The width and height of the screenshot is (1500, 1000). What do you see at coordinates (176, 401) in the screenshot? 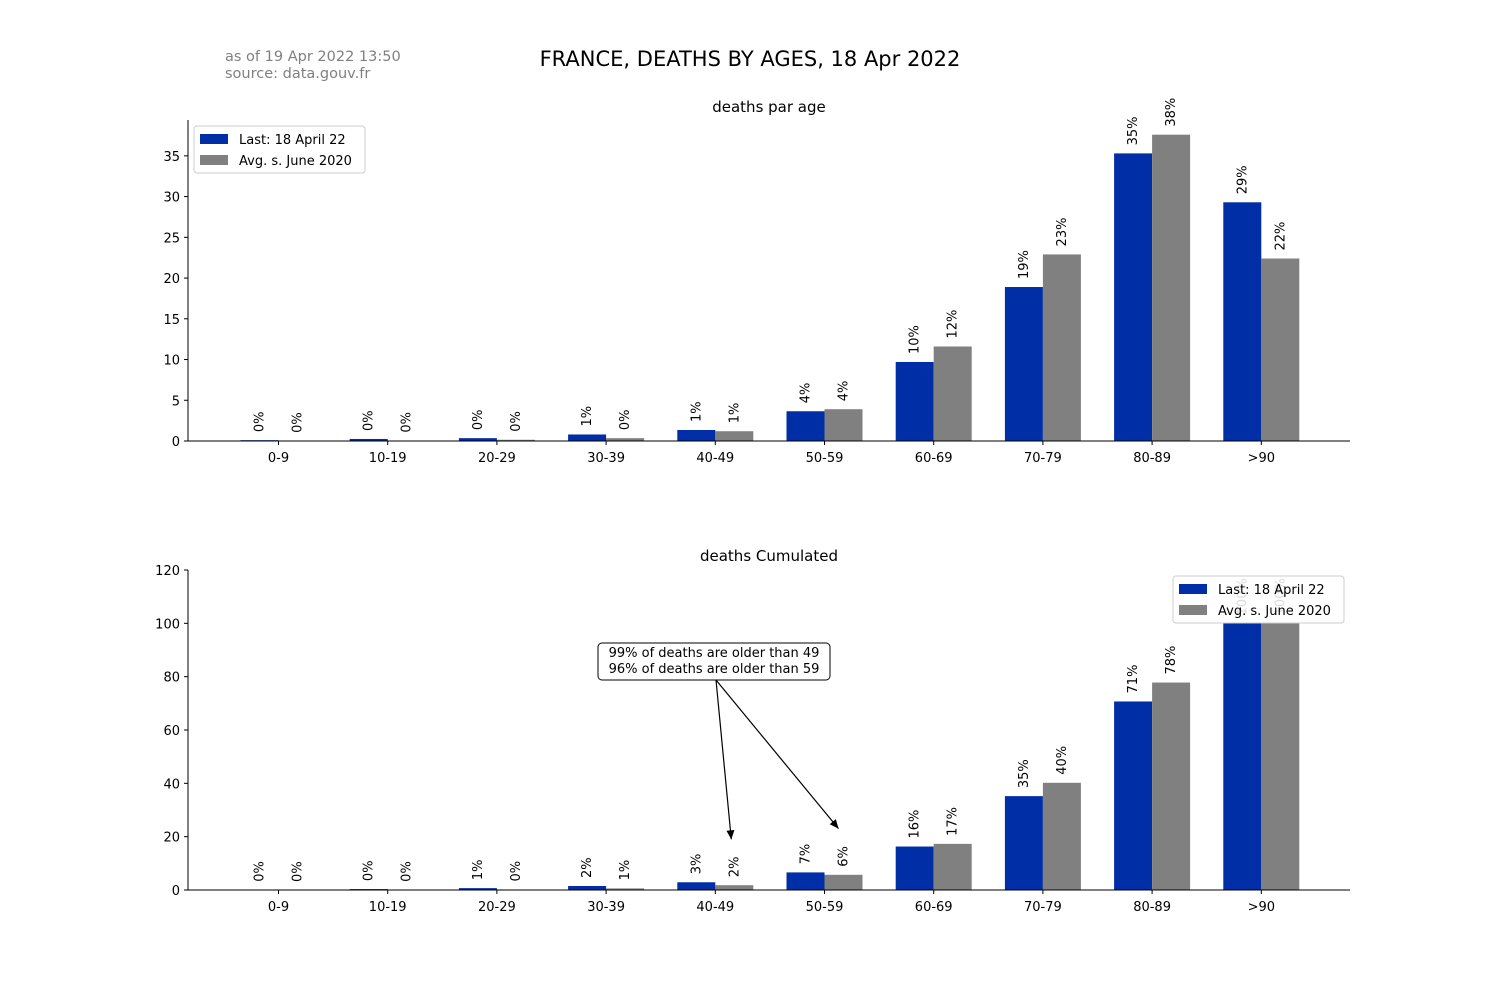
I see `y-tick-label: 5` at bounding box center [176, 401].